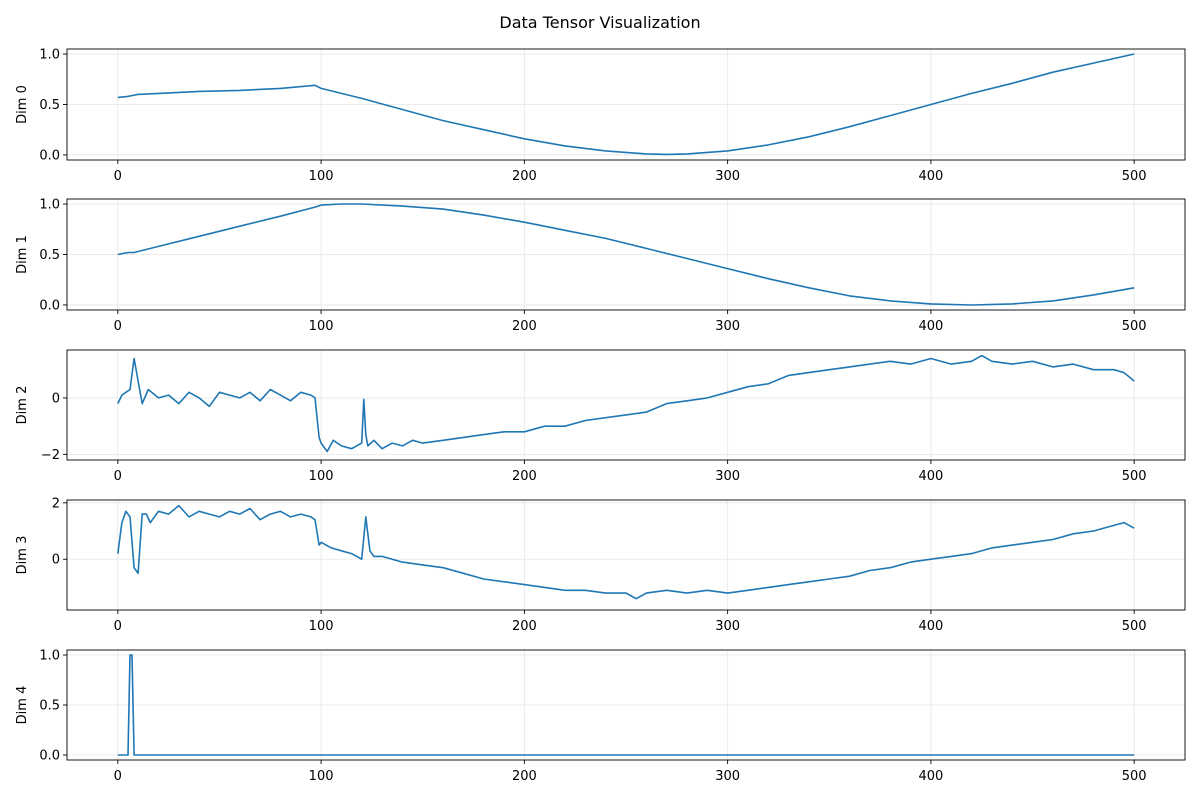 This screenshot has width=1200, height=800. I want to click on figure-title: Data Tensor Visualization, so click(600, 22).